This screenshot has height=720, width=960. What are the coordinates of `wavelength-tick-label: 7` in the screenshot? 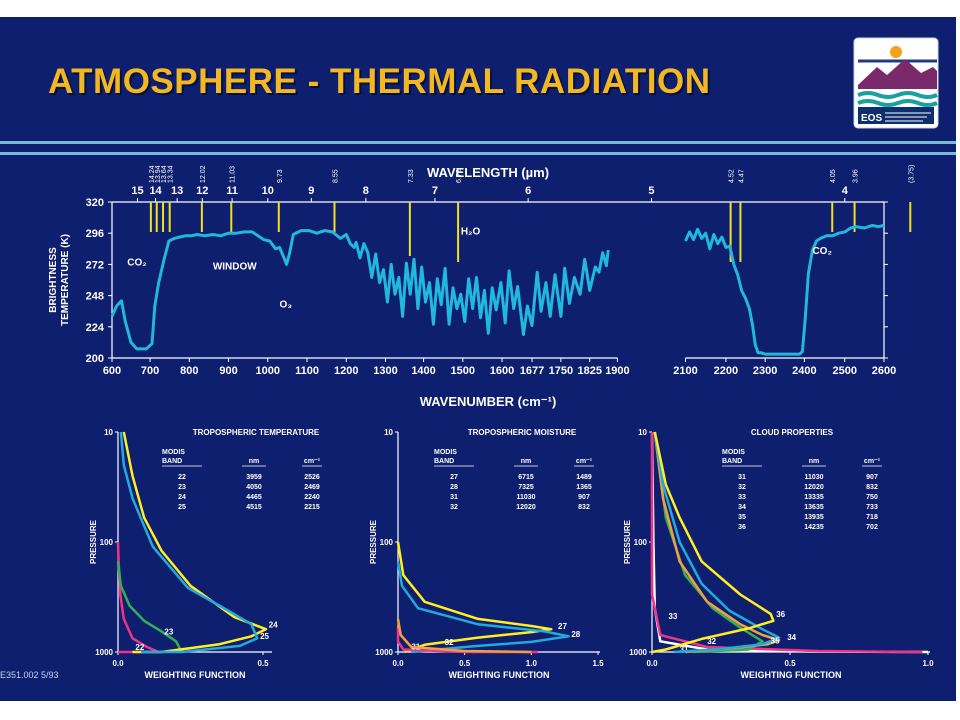 It's located at (435, 191).